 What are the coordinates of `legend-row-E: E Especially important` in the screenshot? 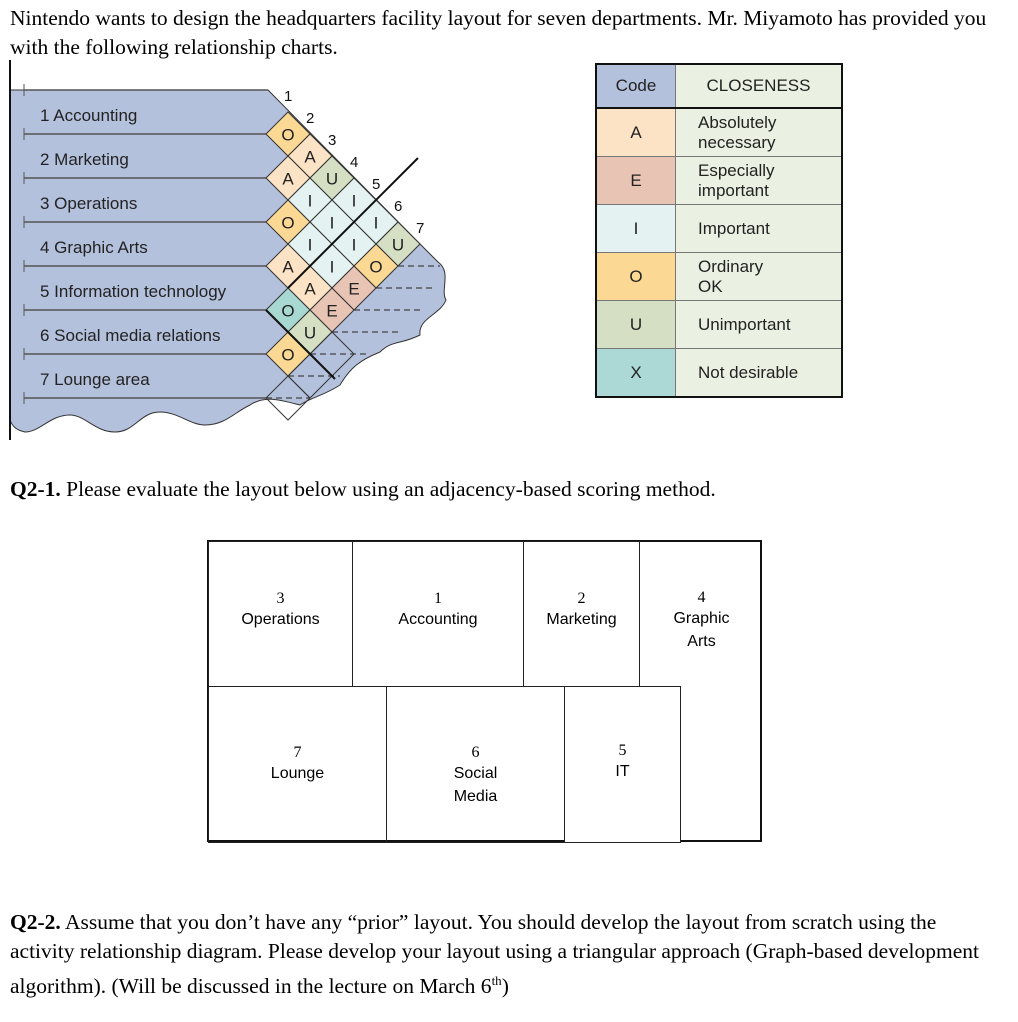 It's located at (719, 180).